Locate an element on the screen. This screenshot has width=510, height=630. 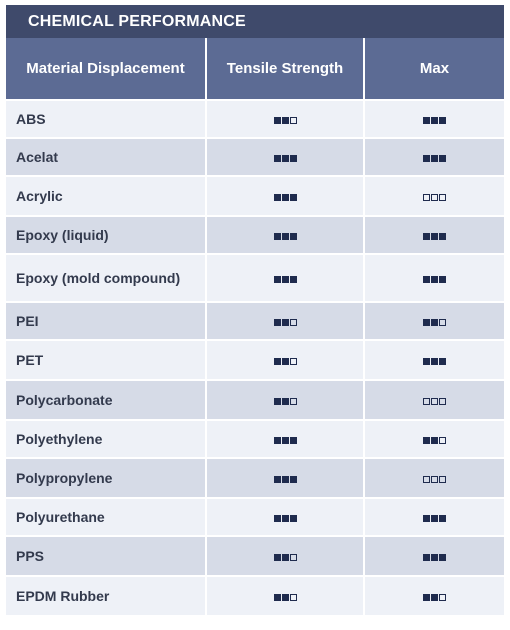
table-row: ABS is located at coordinates (255, 119).